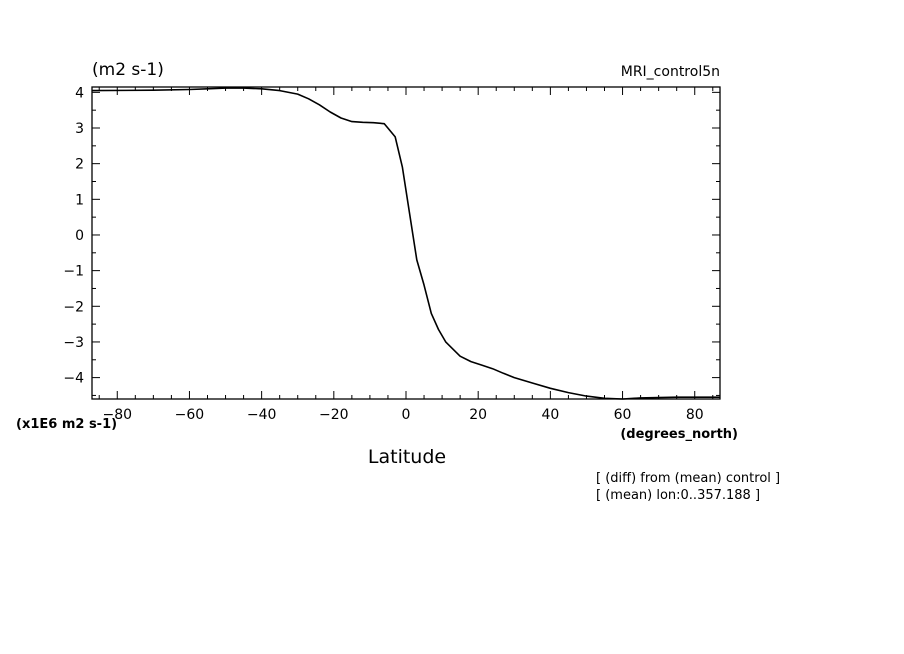 This screenshot has width=904, height=654. What do you see at coordinates (623, 415) in the screenshot?
I see `x-tick-label: 60` at bounding box center [623, 415].